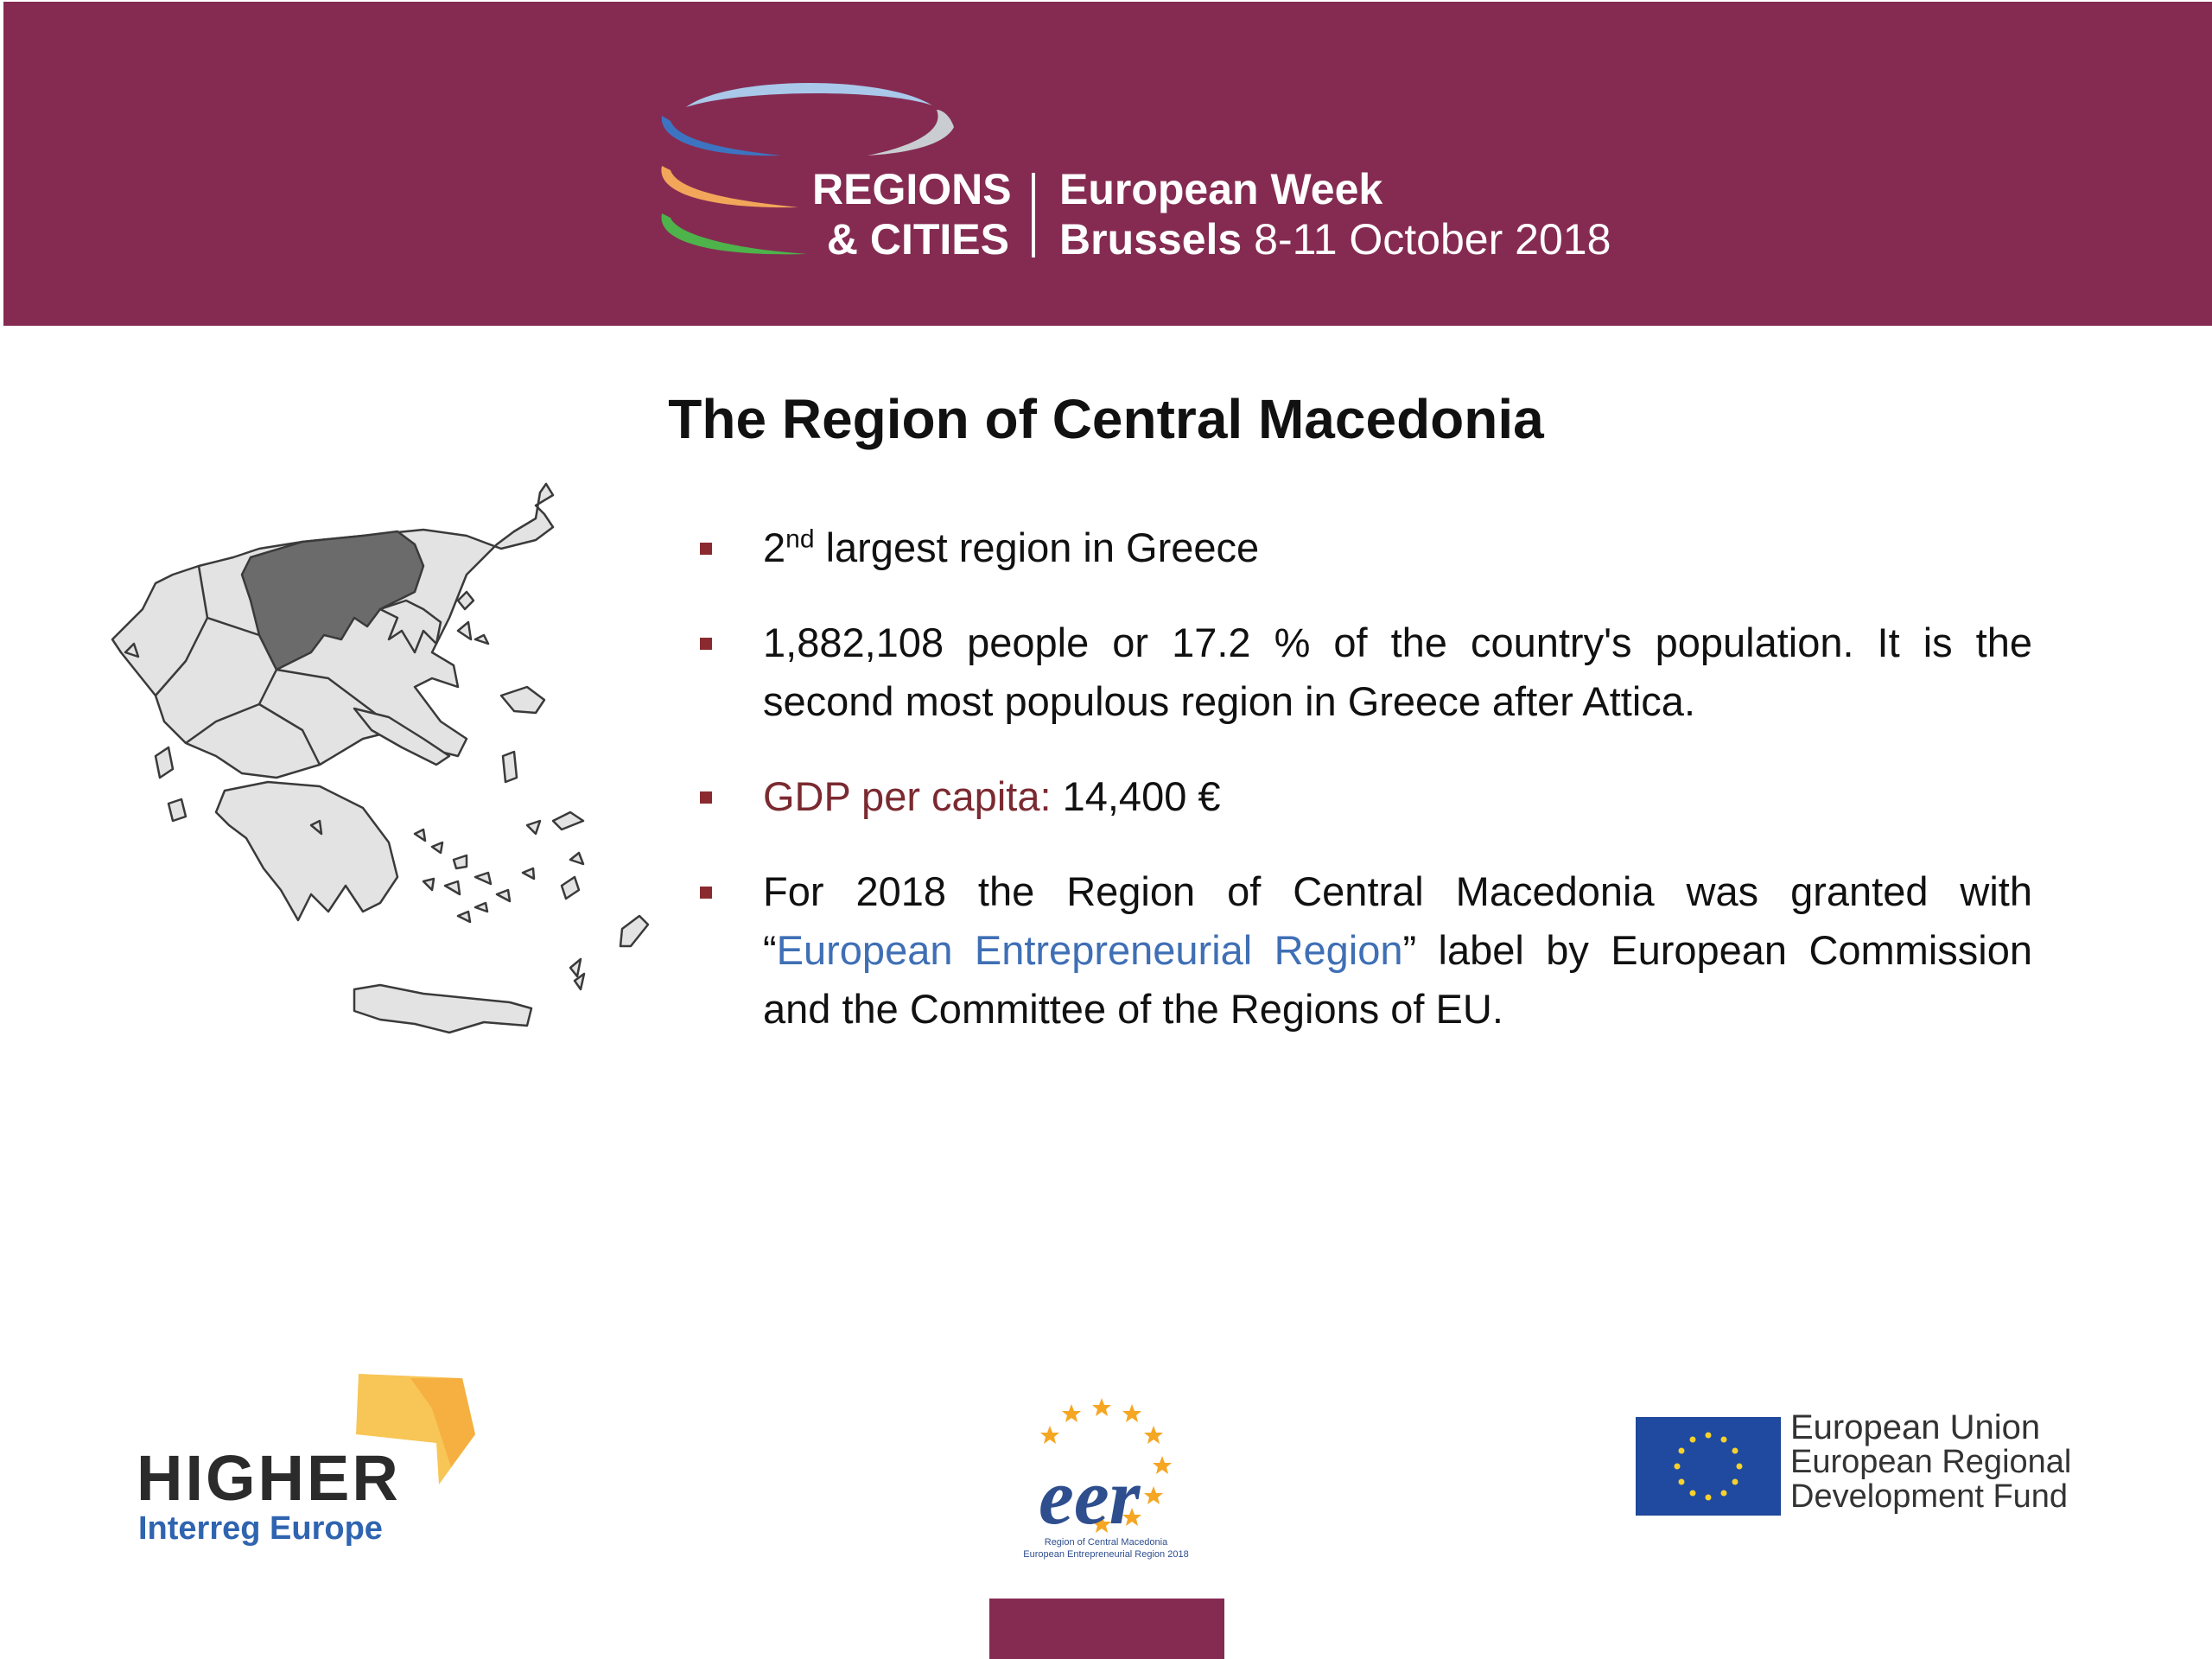 The image size is (2212, 1659). What do you see at coordinates (907, 796) in the screenshot?
I see `gdp-label: GDP per capita:` at bounding box center [907, 796].